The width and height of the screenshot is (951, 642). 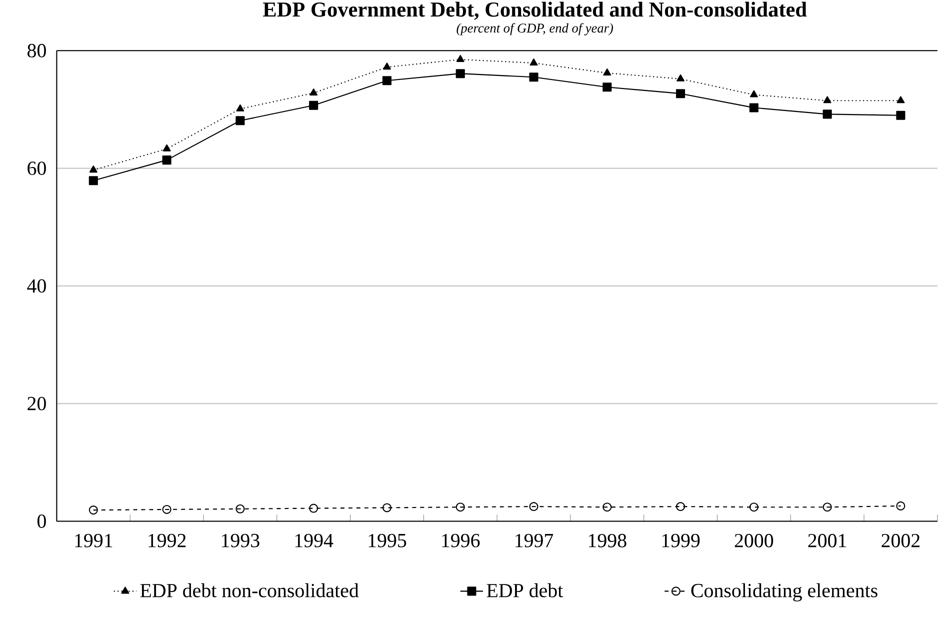 I want to click on x-tick-label: 1997, so click(x=535, y=541).